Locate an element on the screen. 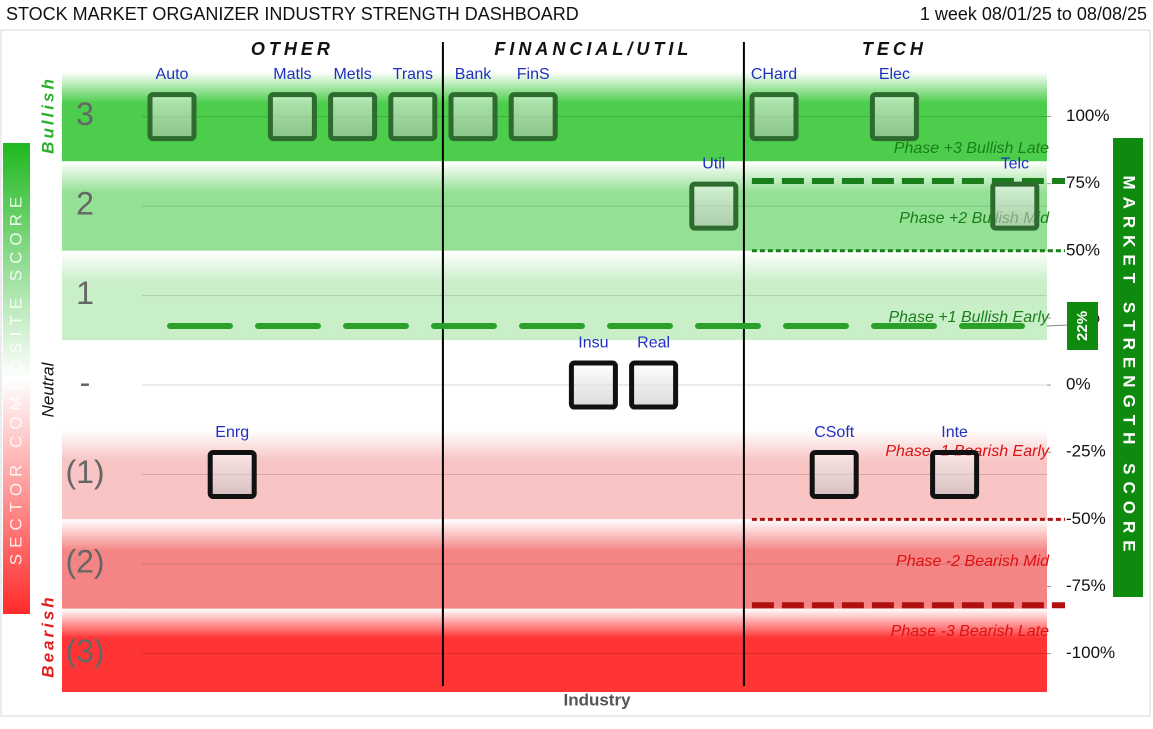  industry-label: Insu is located at coordinates (593, 342).